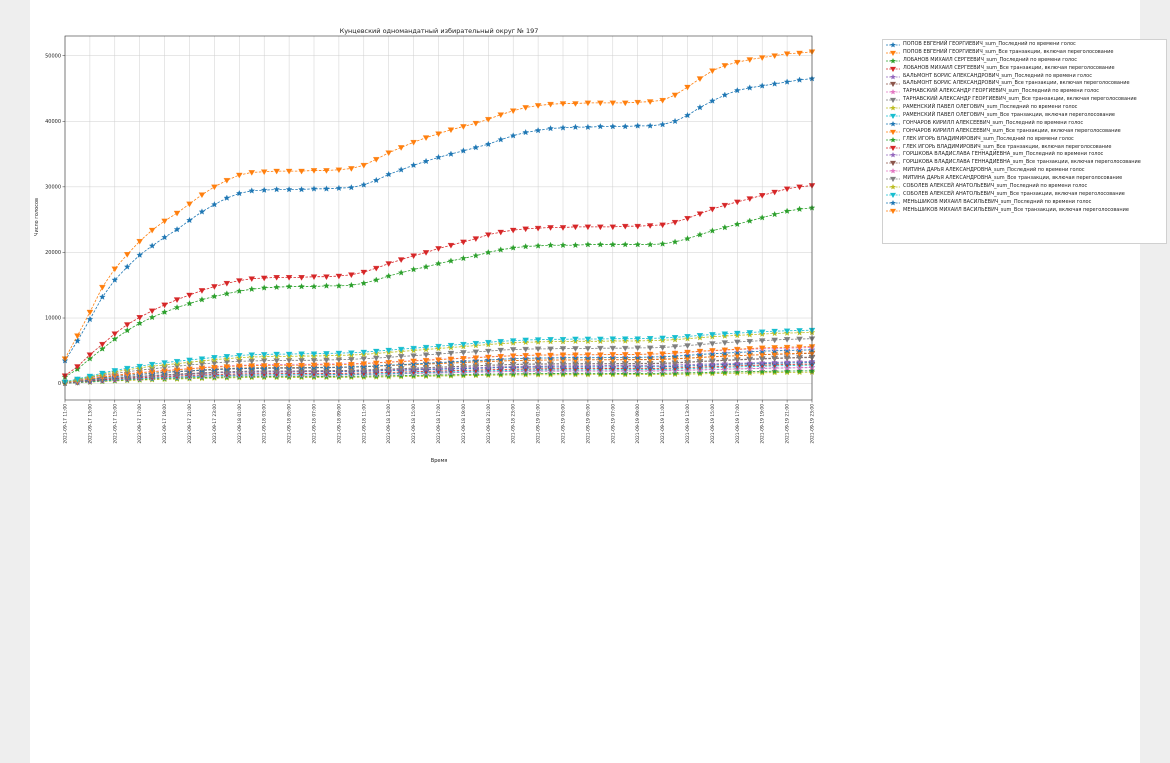 This screenshot has height=763, width=1170. What do you see at coordinates (190, 424) in the screenshot?
I see `x-tick-label: 2021-09-17 21:00` at bounding box center [190, 424].